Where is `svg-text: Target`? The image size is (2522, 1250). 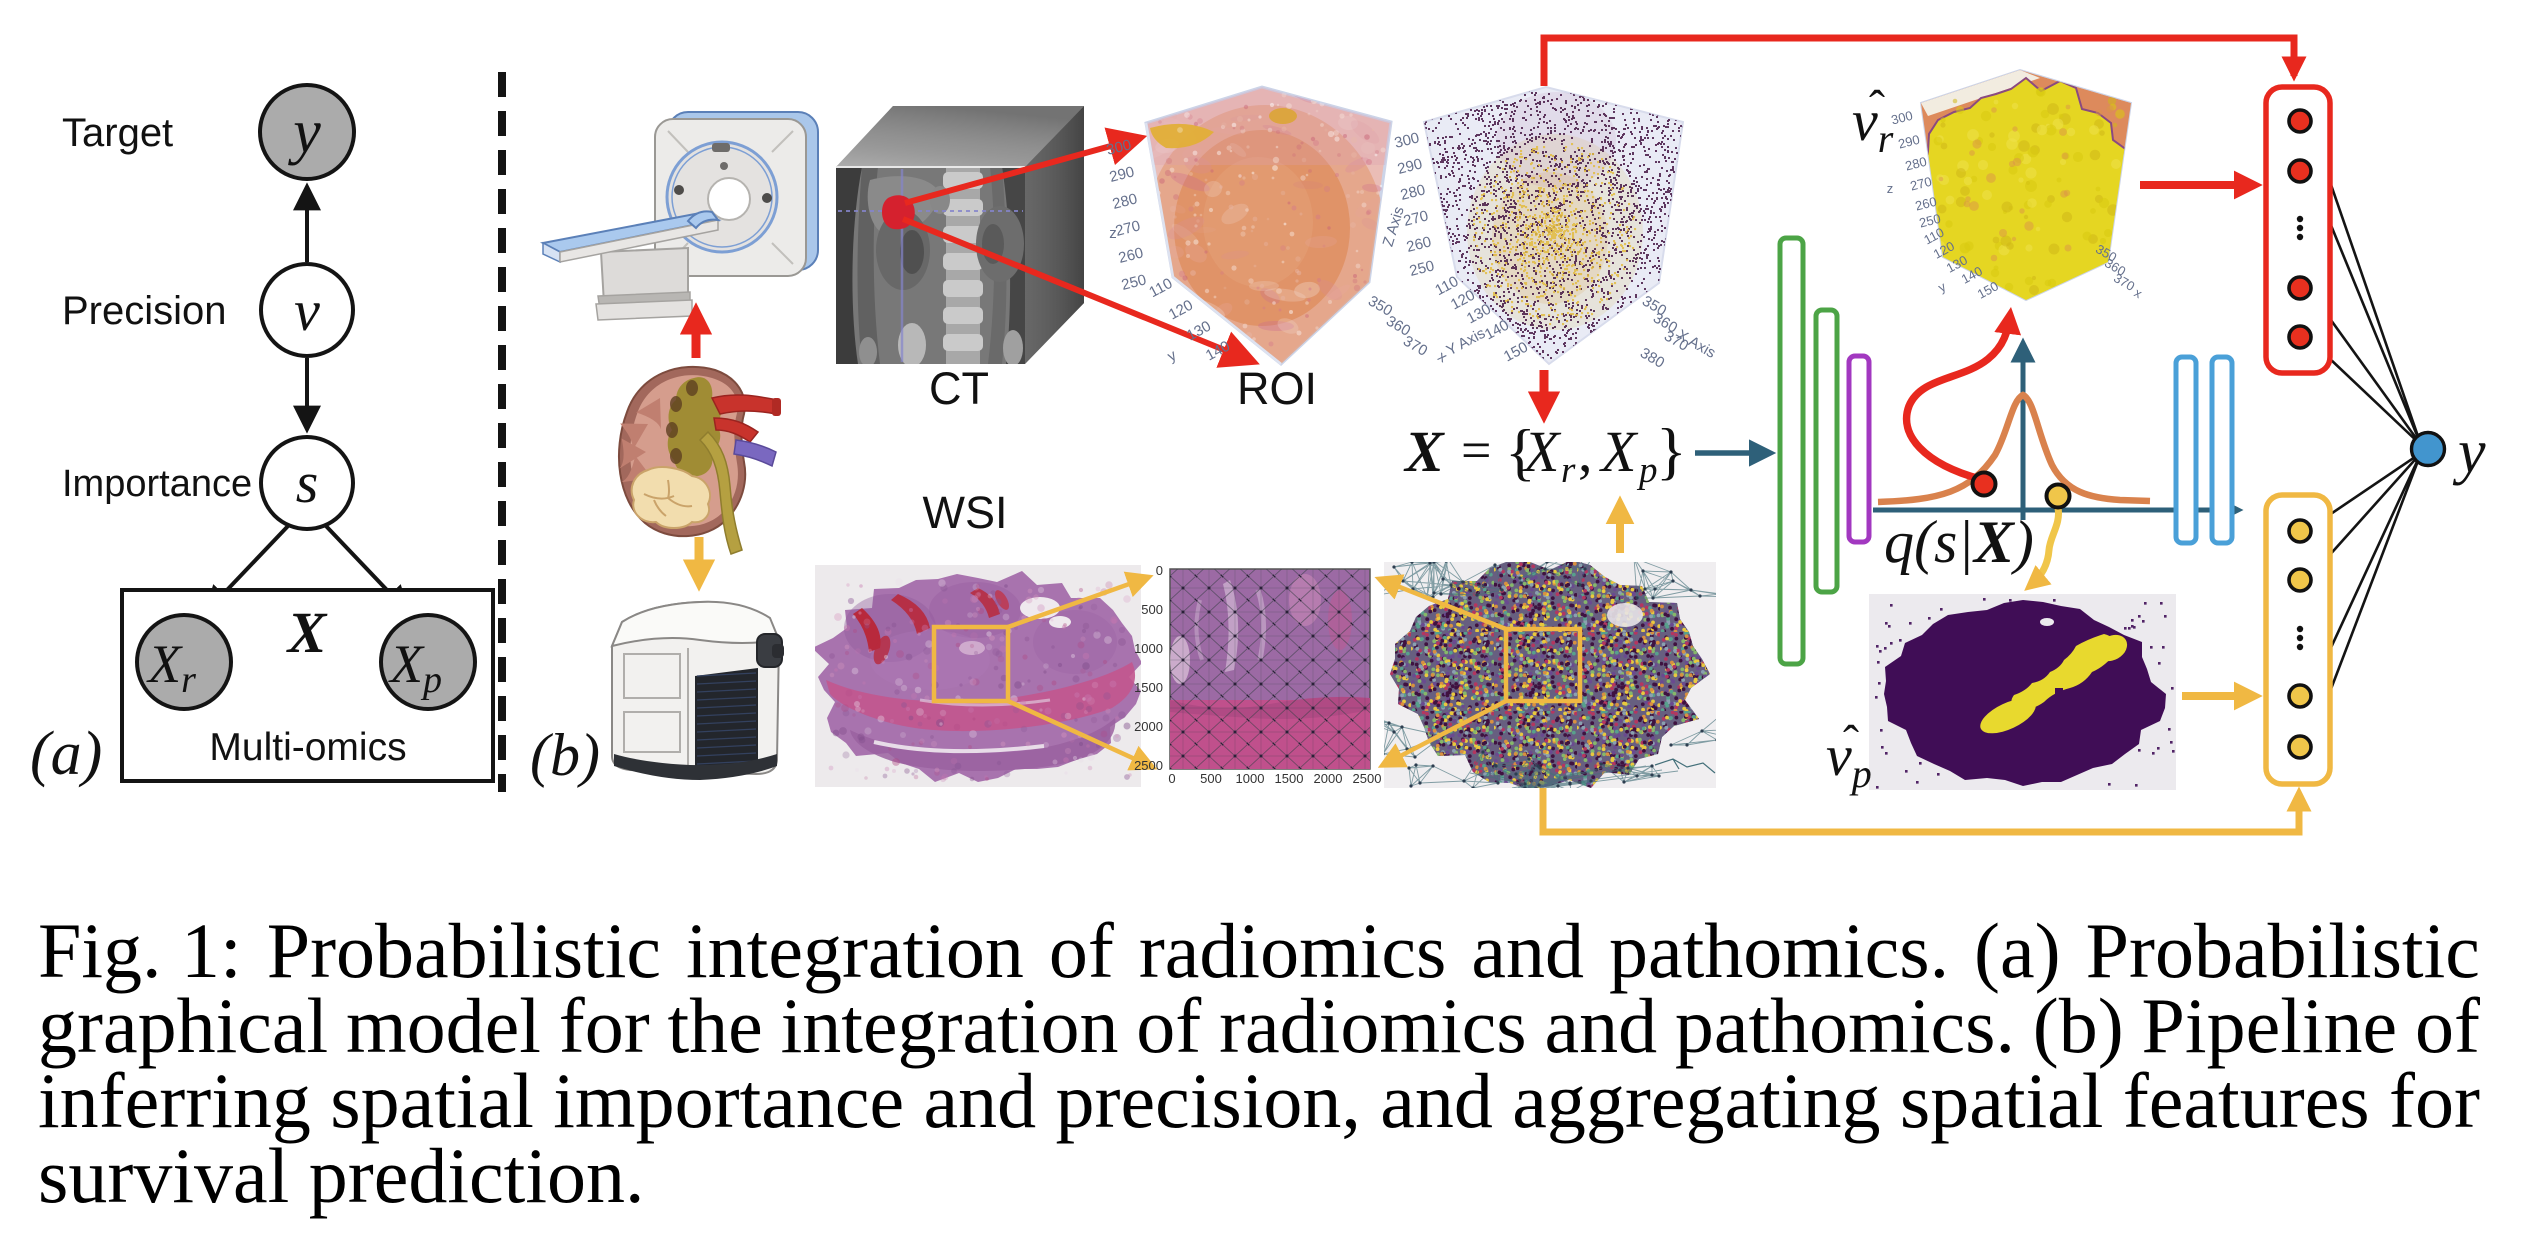
svg-text: Target is located at coordinates (117, 133).